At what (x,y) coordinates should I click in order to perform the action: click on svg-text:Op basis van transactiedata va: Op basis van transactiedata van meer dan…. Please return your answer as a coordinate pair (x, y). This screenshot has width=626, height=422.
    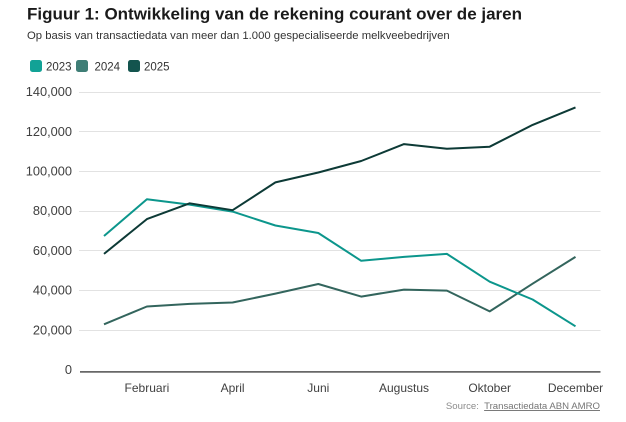
    Looking at the image, I should click on (238, 36).